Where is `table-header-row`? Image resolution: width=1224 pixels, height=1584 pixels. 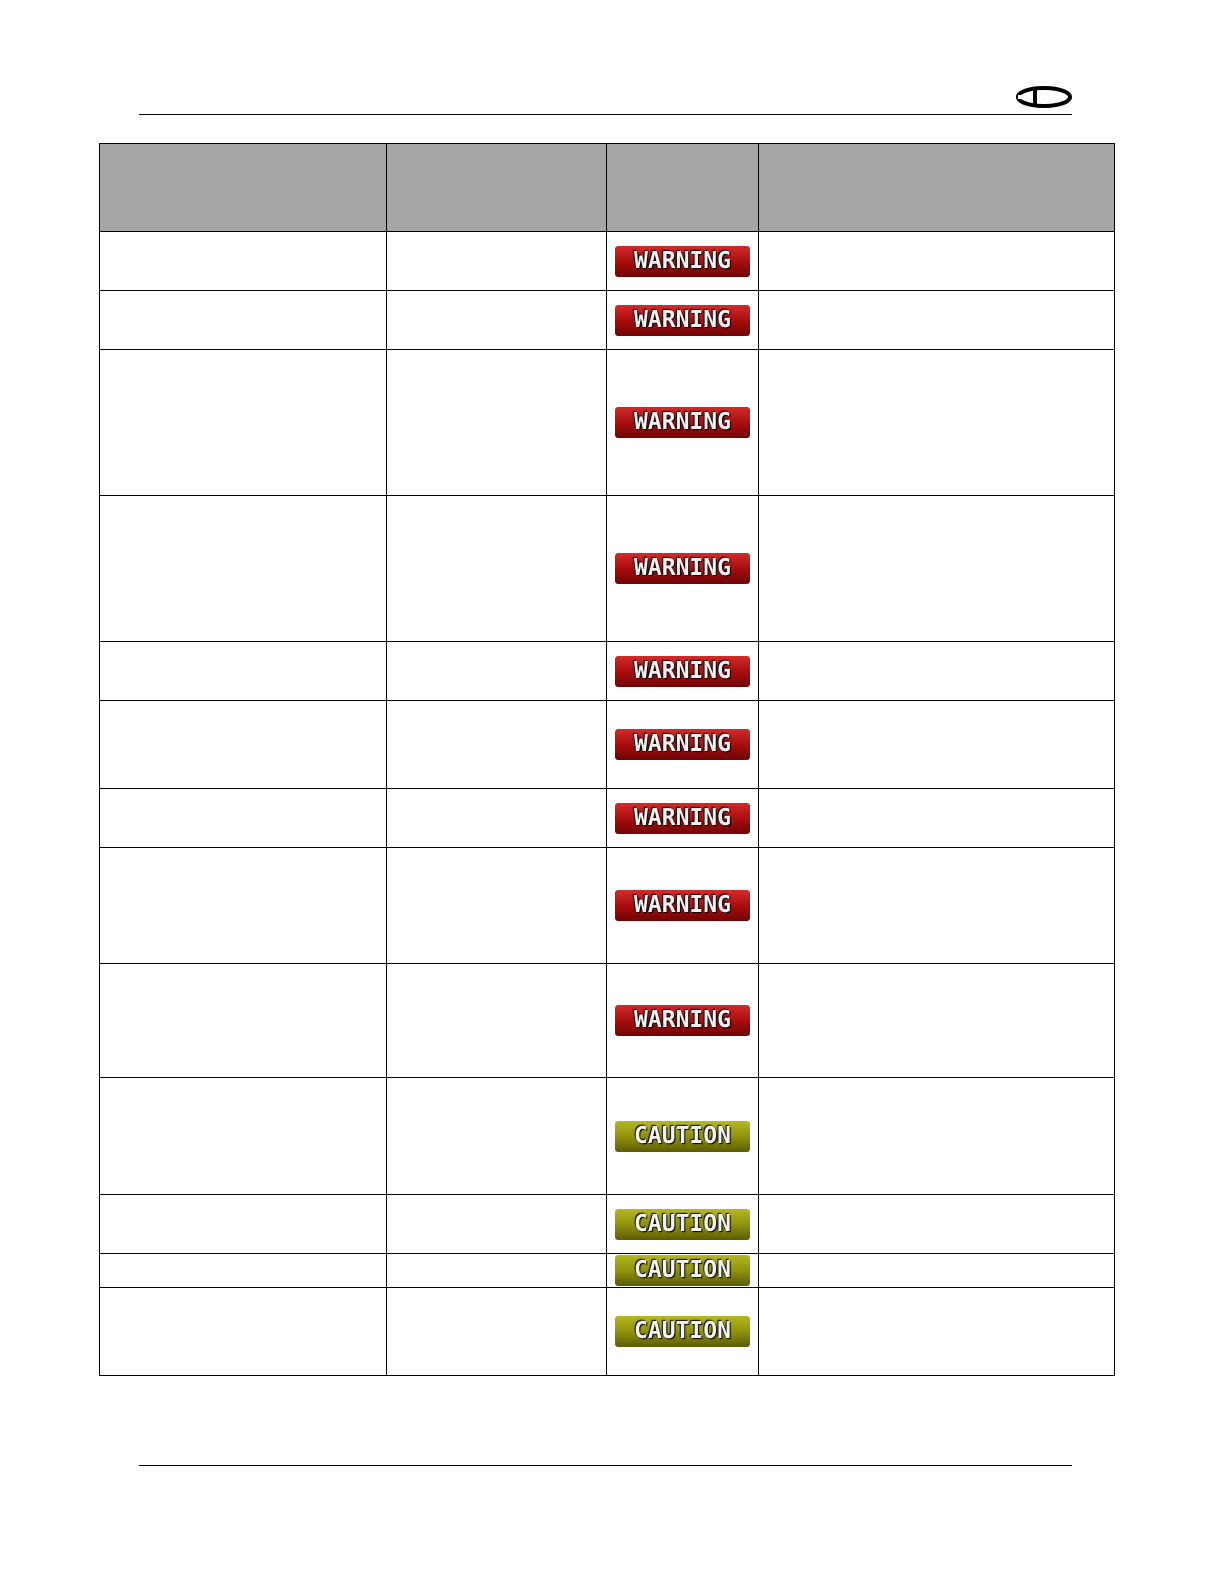 table-header-row is located at coordinates (607, 187).